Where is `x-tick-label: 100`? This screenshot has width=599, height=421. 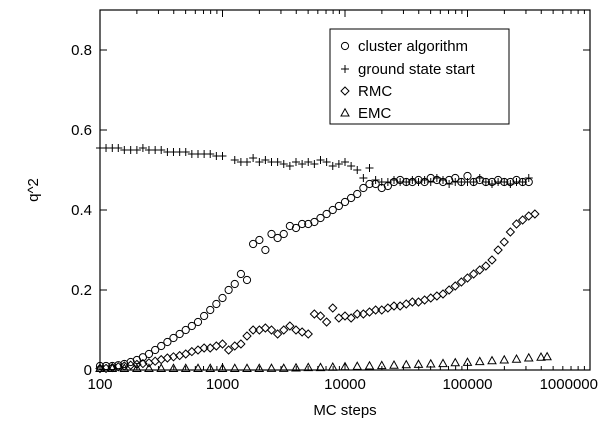
x-tick-label: 100 is located at coordinates (99, 384).